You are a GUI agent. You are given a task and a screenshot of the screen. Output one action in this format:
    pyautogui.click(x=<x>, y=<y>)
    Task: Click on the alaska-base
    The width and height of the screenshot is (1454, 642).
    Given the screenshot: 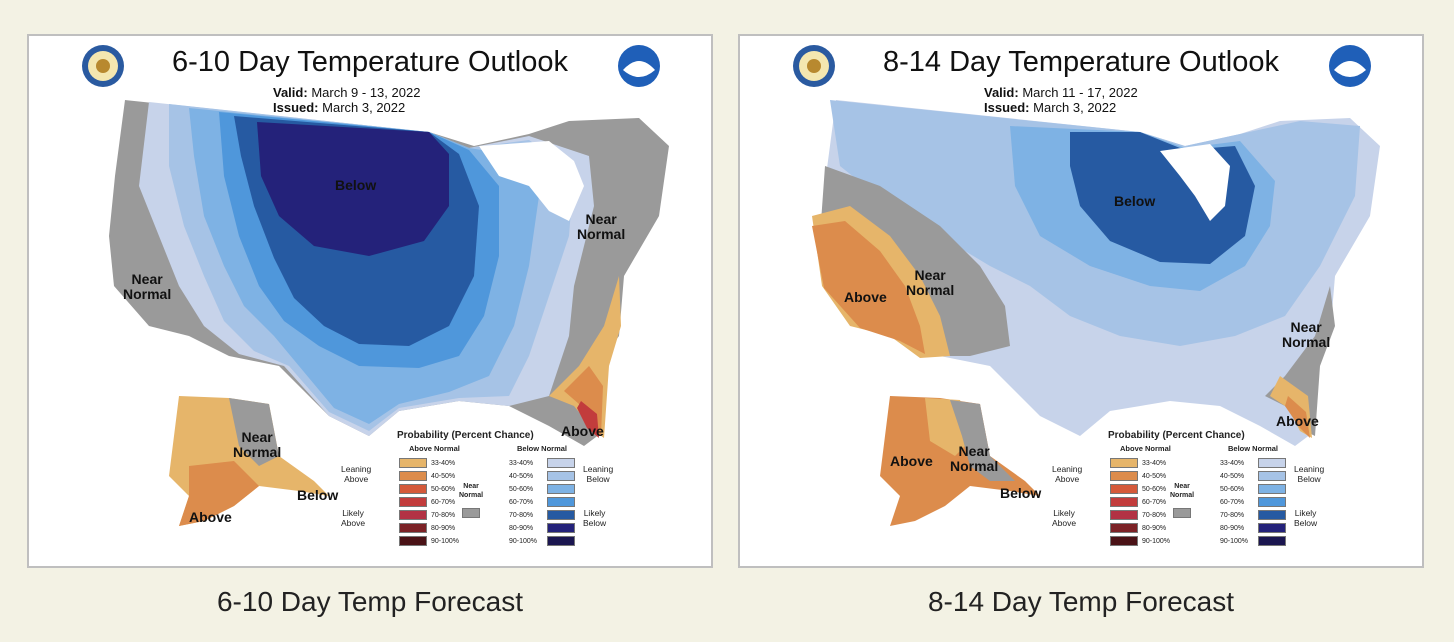 What is the action you would take?
    pyautogui.click(x=960, y=461)
    